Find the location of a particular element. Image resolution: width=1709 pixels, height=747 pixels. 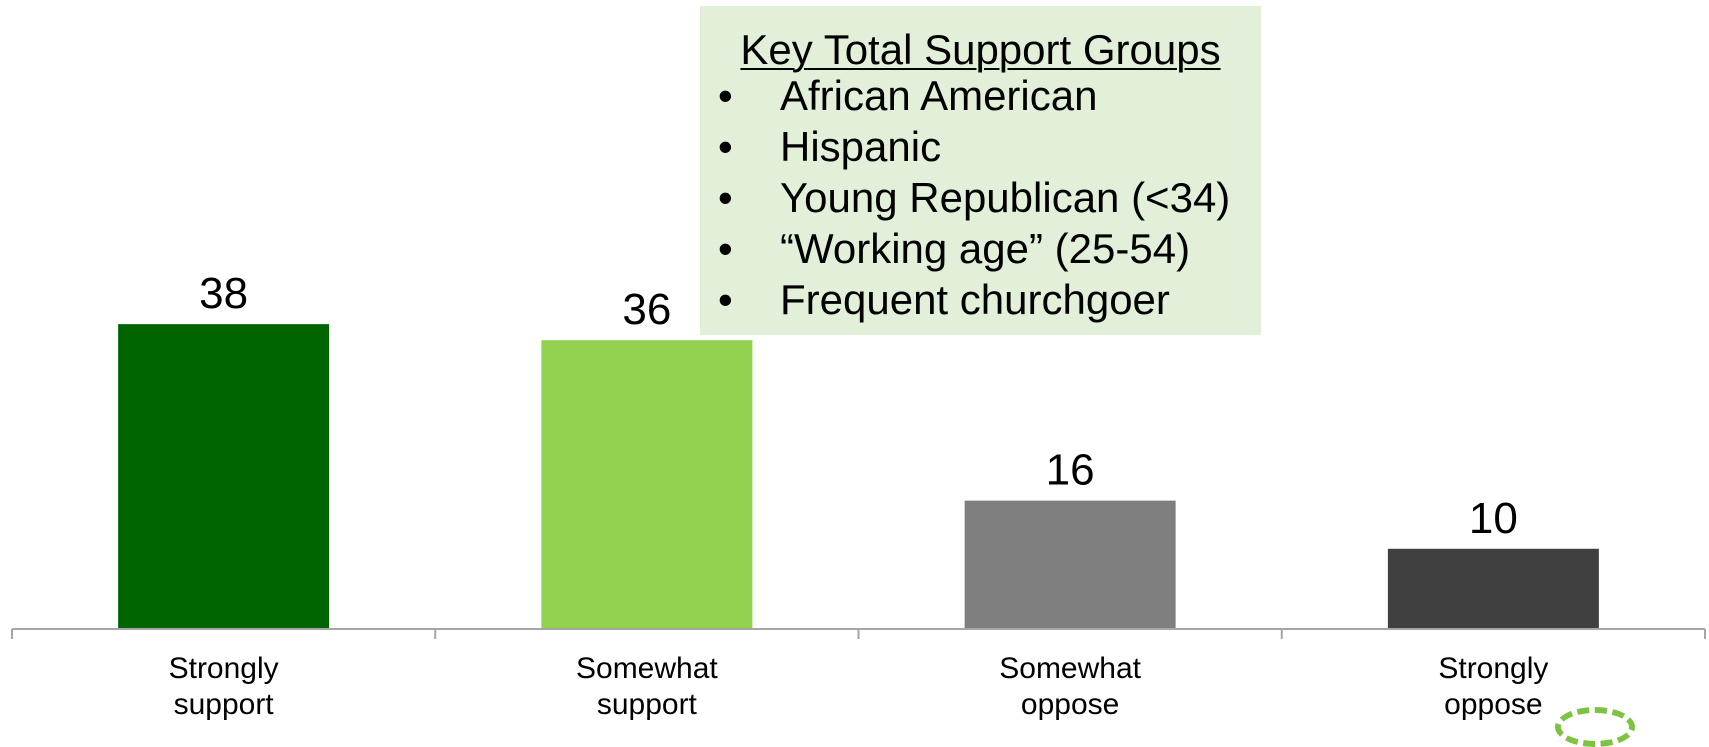

key-group-item: • African American is located at coordinates (974, 95).